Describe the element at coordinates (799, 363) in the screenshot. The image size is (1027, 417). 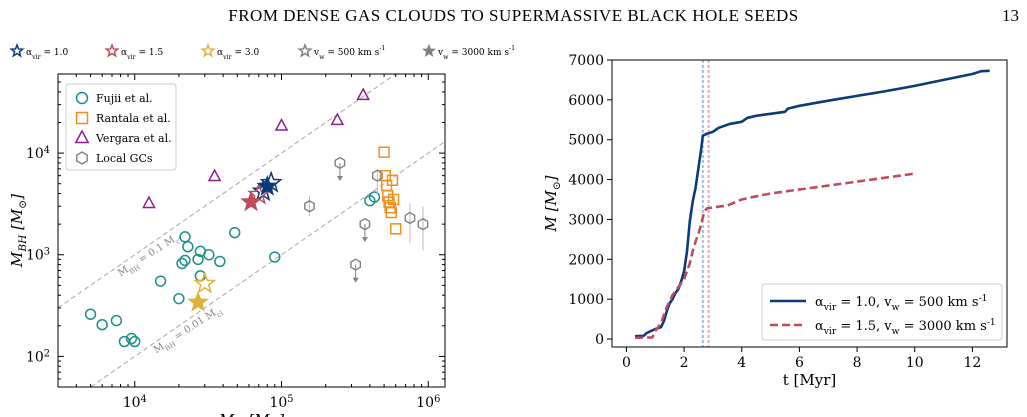
I see `x-tick-label-6: 6` at that location.